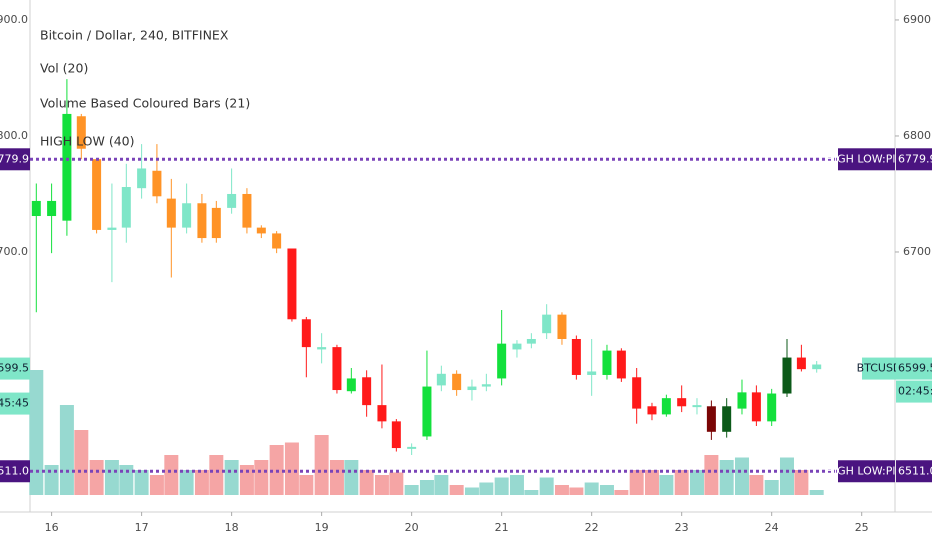 The image size is (932, 550). What do you see at coordinates (87, 141) in the screenshot?
I see `indicator-label: HIGH LOW (40)` at bounding box center [87, 141].